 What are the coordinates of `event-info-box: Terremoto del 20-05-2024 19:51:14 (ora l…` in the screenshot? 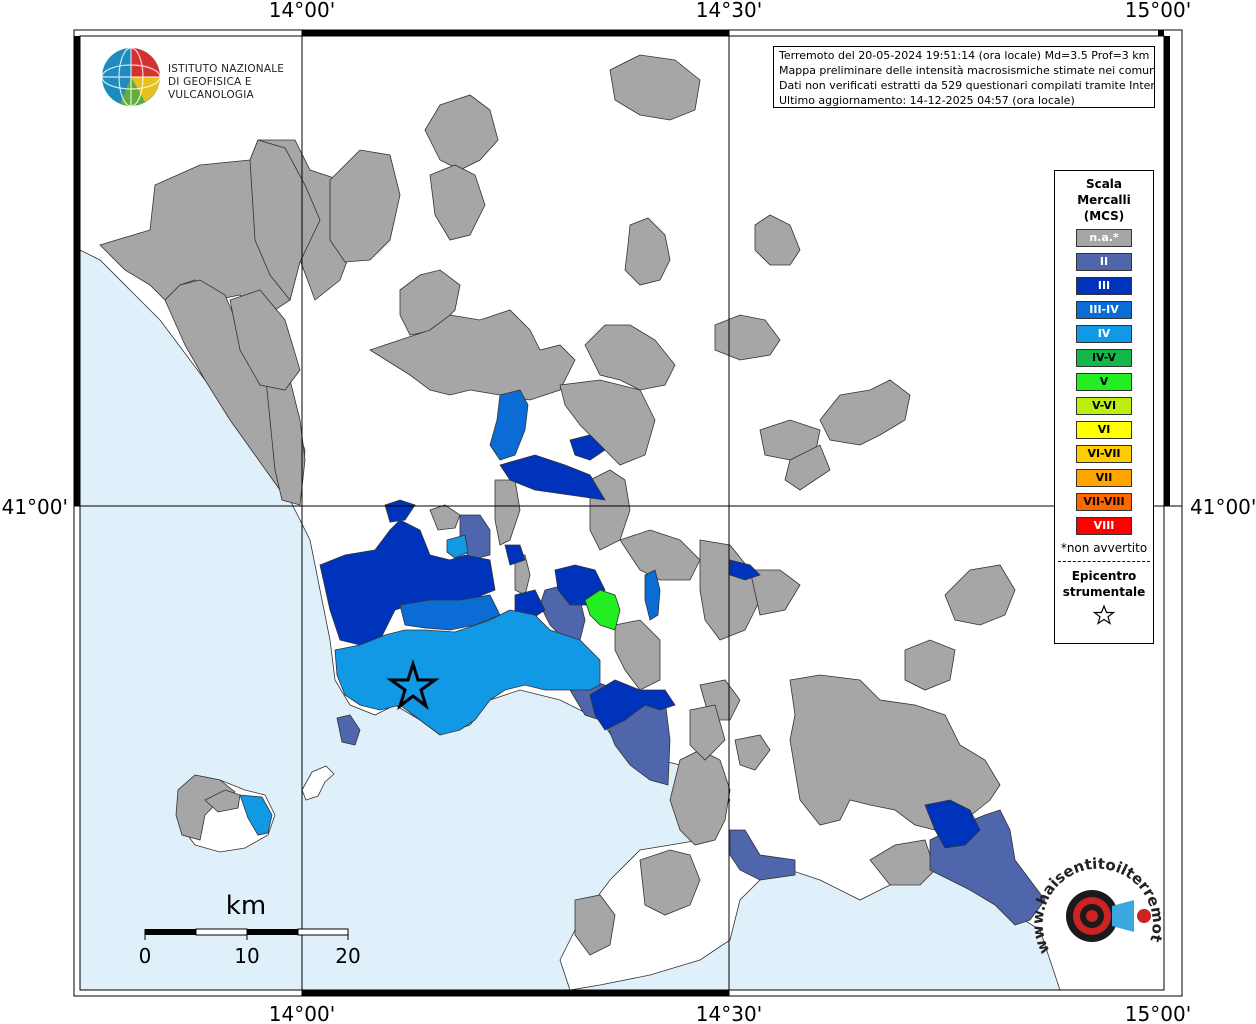 It's located at (964, 77).